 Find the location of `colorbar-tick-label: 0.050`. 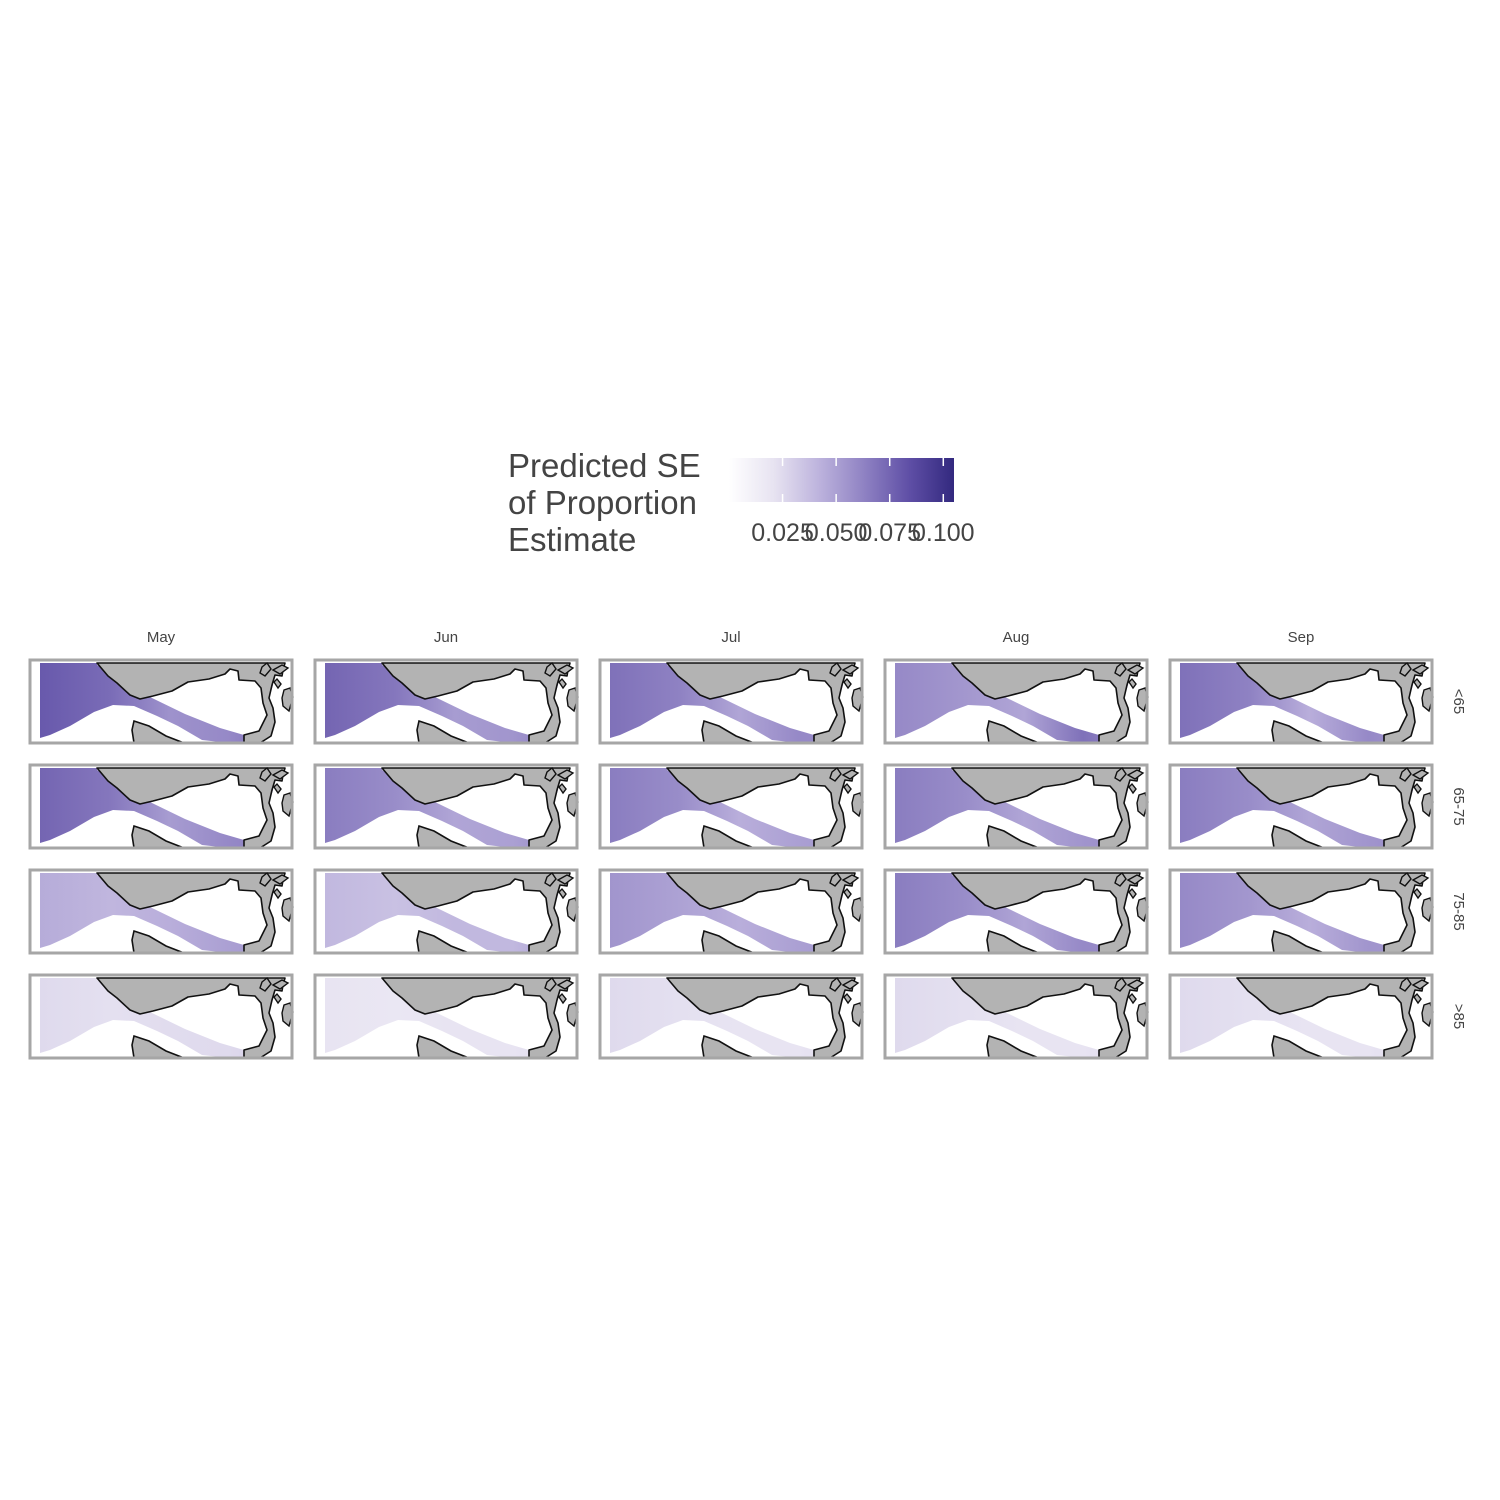

colorbar-tick-label: 0.050 is located at coordinates (836, 533).